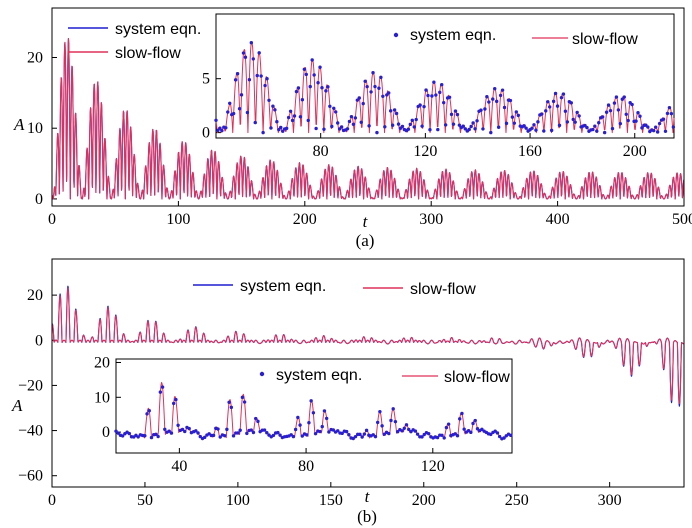  I want to click on panel-b-xtick-label: 300, so click(610, 500).